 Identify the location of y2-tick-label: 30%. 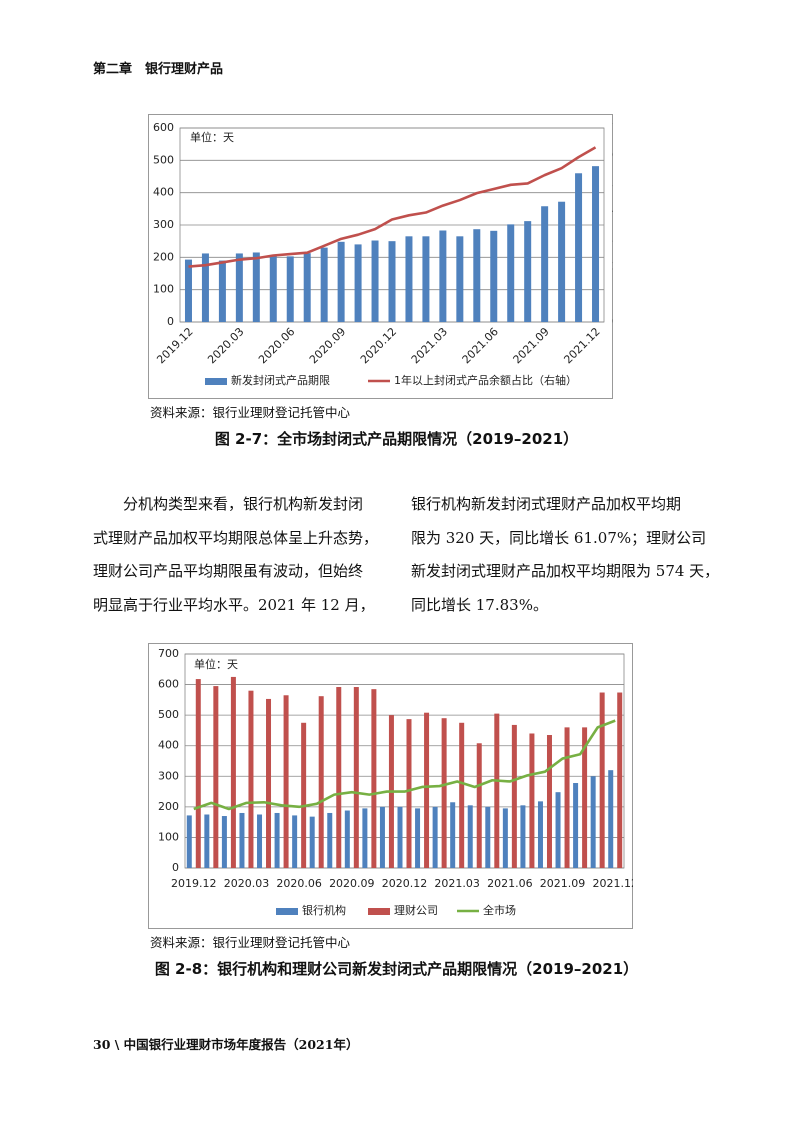
(612, 238).